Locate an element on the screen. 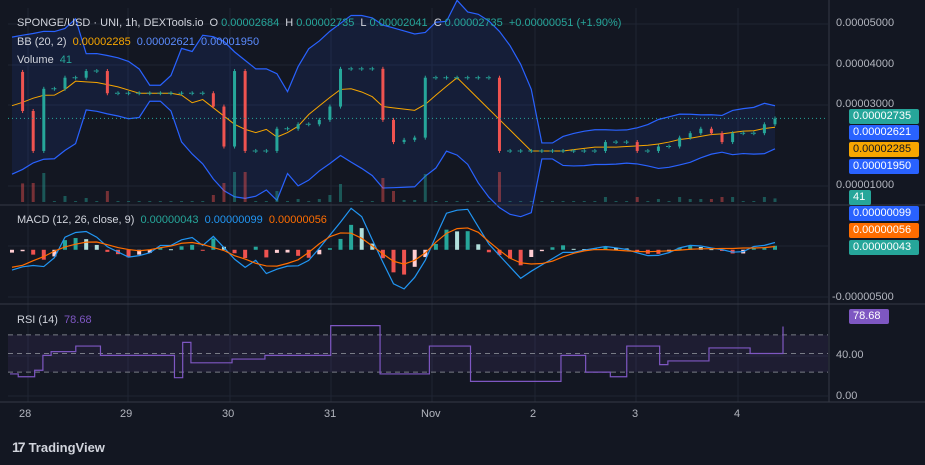  macd-hist-label: 0.00000043 is located at coordinates (884, 247).